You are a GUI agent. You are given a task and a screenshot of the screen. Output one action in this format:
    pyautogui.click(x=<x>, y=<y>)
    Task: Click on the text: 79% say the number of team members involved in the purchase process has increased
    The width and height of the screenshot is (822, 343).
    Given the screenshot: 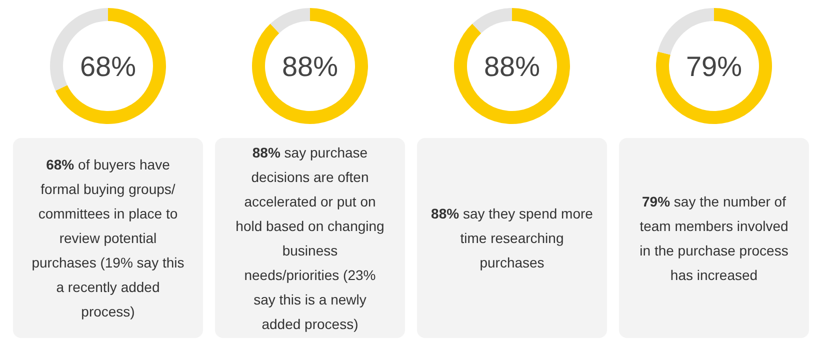 What is the action you would take?
    pyautogui.click(x=714, y=238)
    